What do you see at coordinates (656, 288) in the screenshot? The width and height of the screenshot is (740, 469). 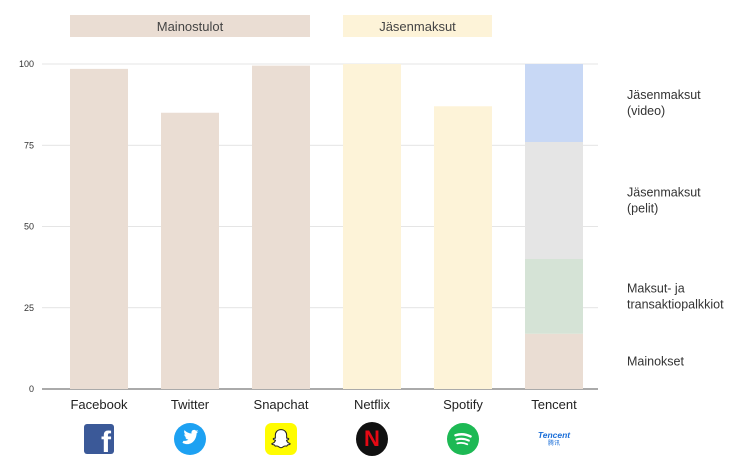 I see `segment-label: Maksut- ja` at bounding box center [656, 288].